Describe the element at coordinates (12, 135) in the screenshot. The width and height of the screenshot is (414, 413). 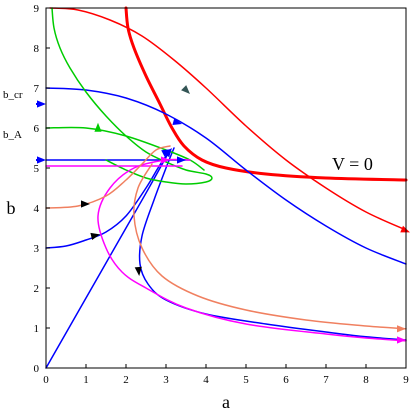
I see `side-label-1: b_A` at that location.